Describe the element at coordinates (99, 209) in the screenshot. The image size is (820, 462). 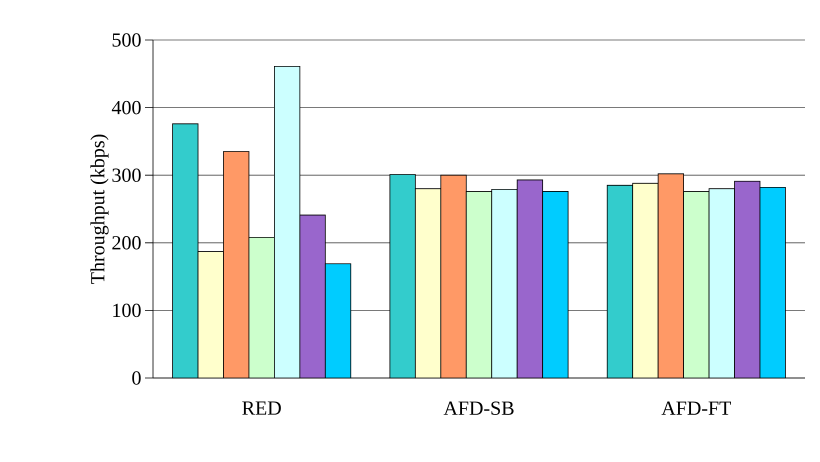
I see `y-axis-title: Throughput (kbps)` at that location.